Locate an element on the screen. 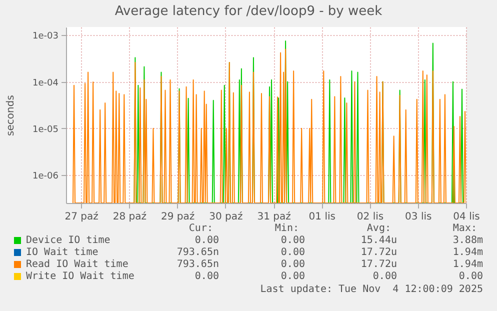  y-axis-title: seconds is located at coordinates (11, 115).